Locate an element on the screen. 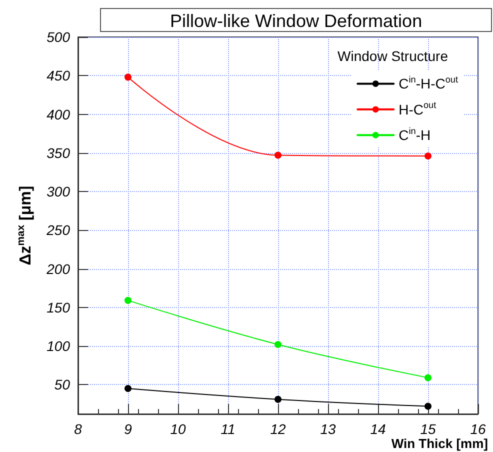  x-tick-label: 14 is located at coordinates (378, 429).